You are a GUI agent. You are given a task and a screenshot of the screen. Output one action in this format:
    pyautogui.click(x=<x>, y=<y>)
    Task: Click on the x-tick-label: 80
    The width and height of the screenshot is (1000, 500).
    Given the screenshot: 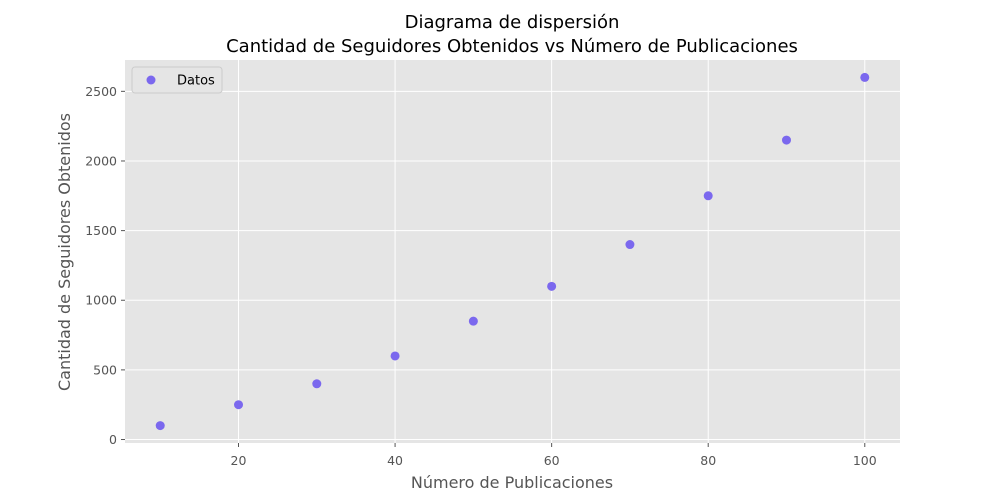 What is the action you would take?
    pyautogui.click(x=708, y=460)
    